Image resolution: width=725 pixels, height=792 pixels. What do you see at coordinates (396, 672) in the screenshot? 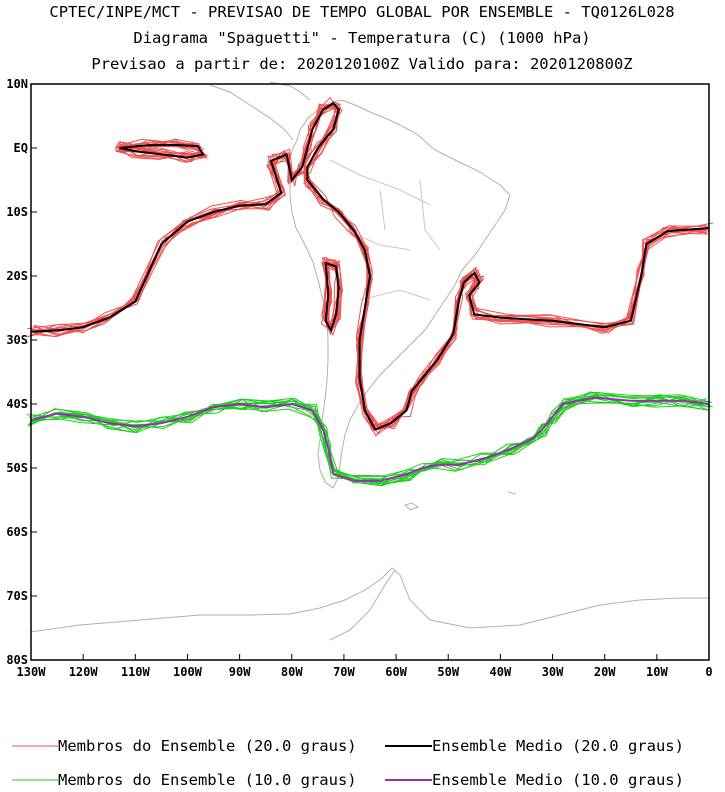
I see `x-tick-label: 60W` at bounding box center [396, 672].